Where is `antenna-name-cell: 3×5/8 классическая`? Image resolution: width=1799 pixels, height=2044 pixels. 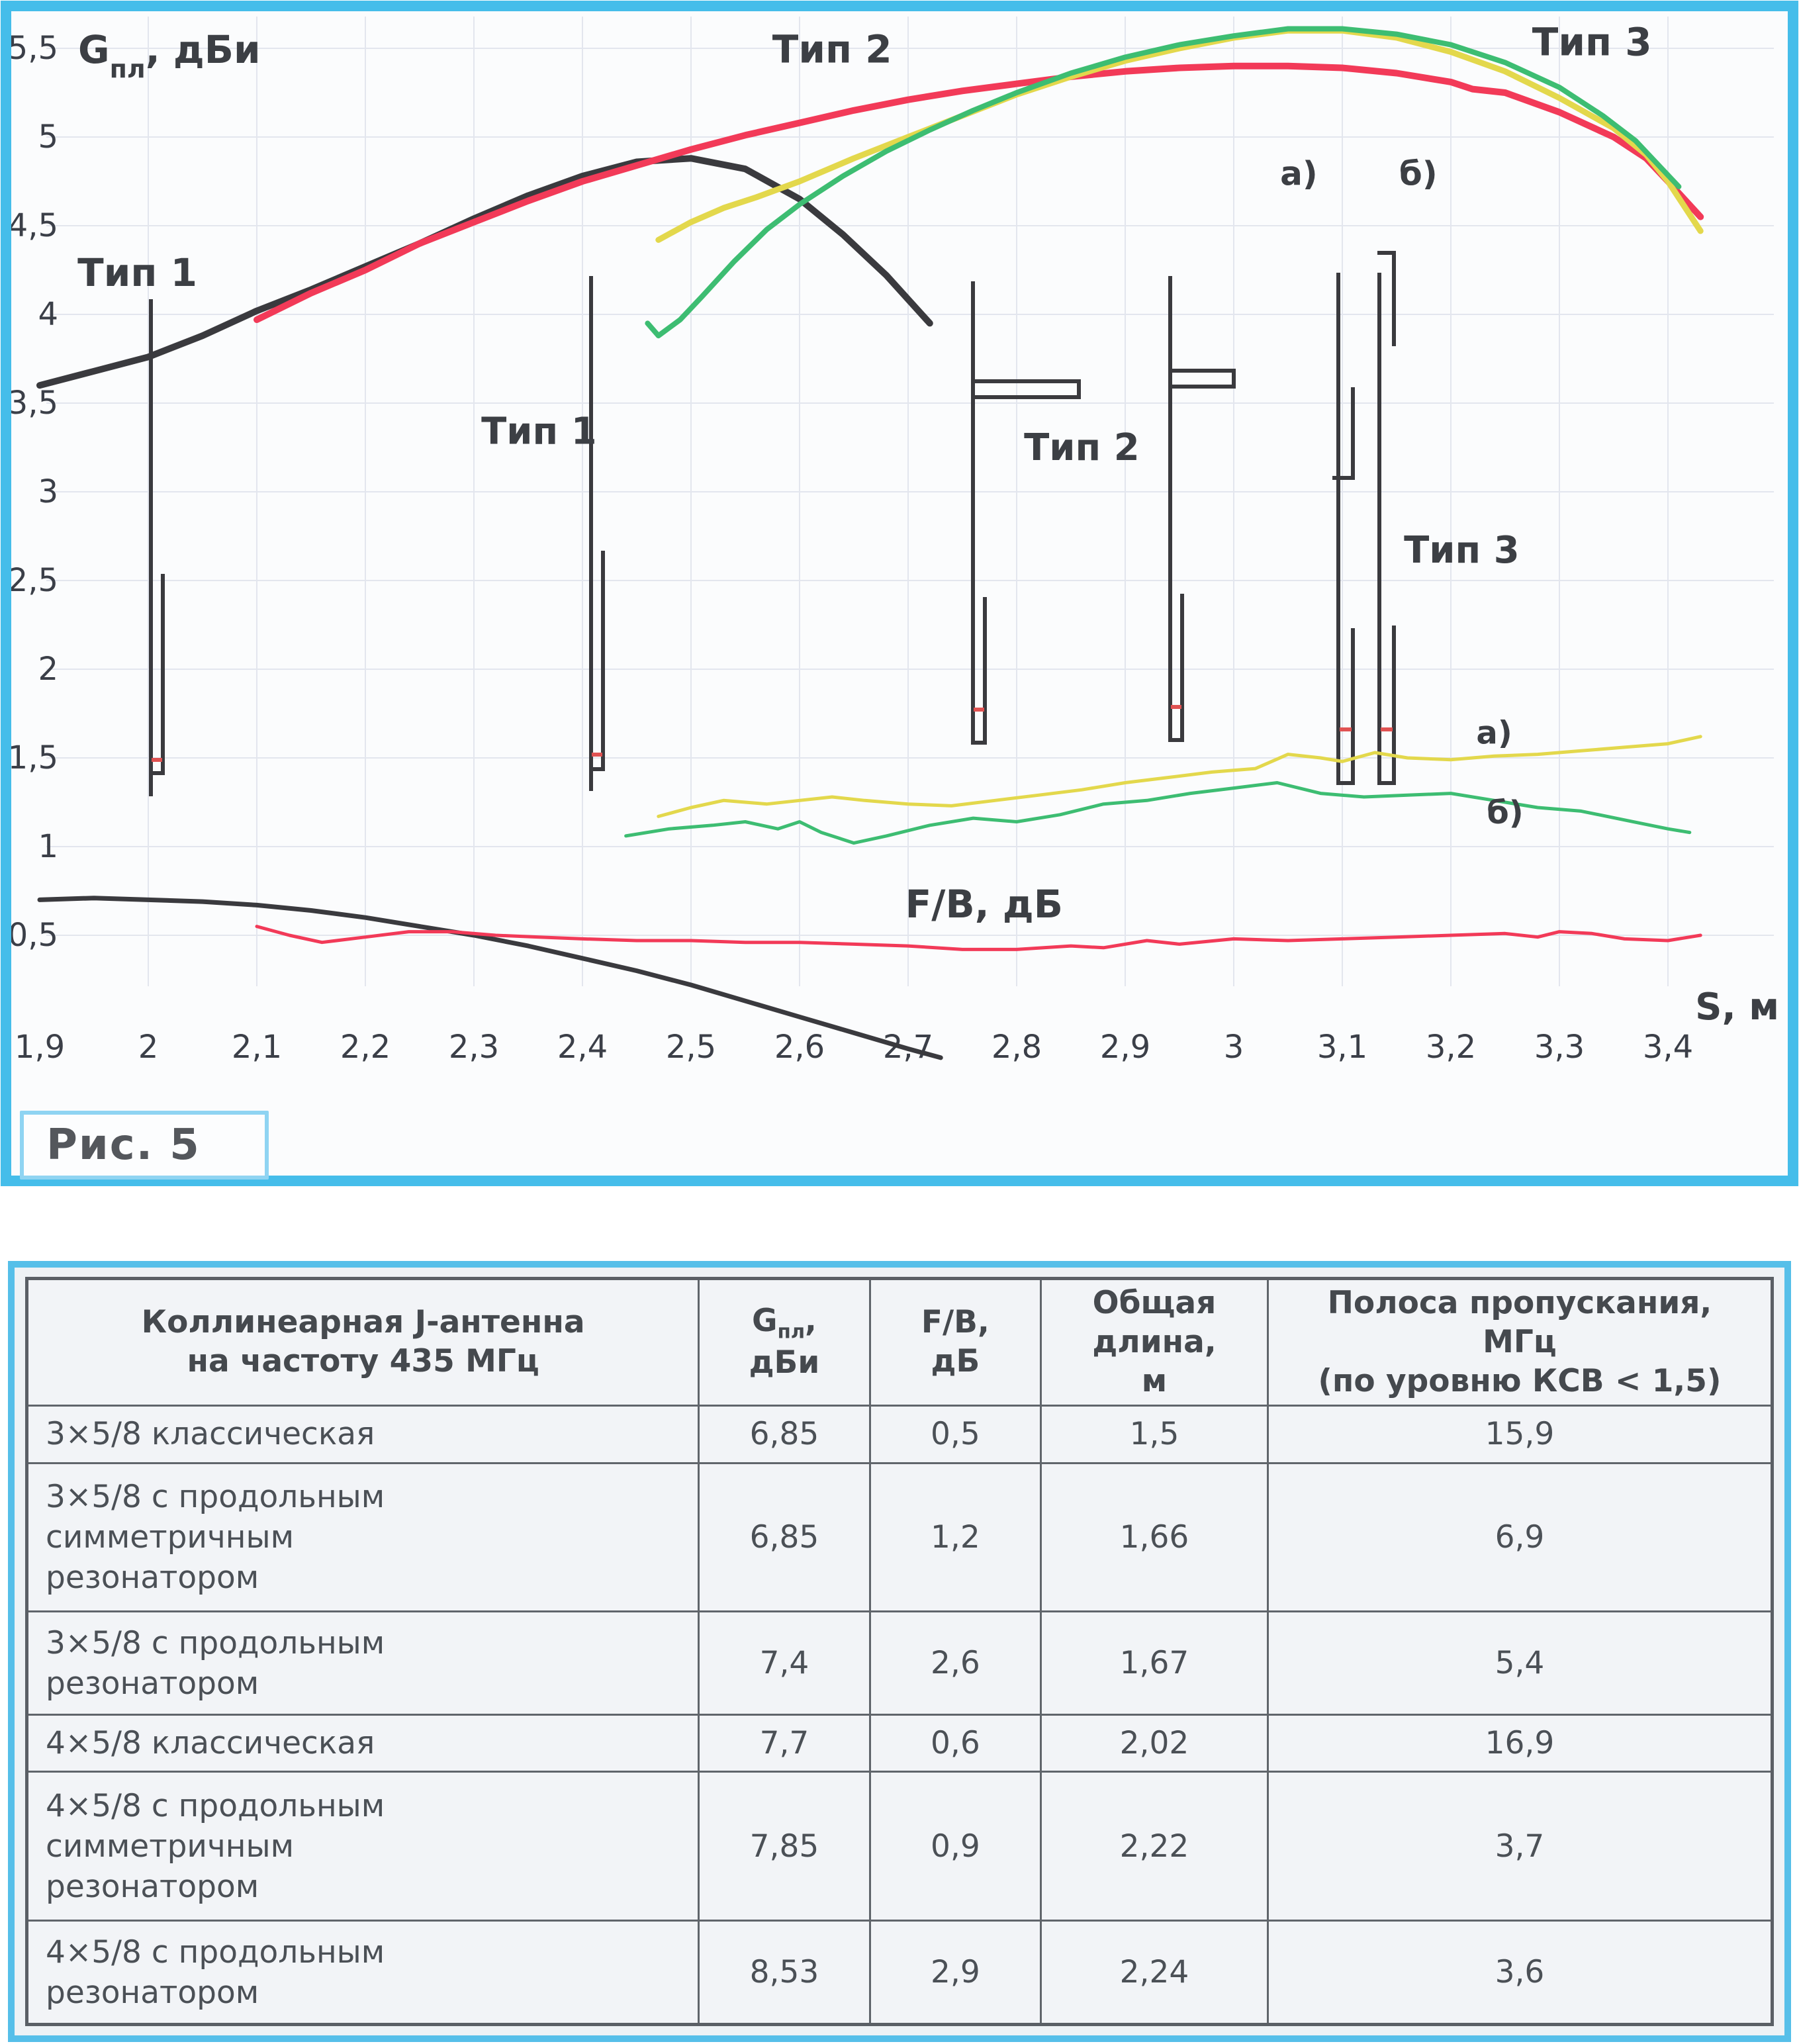 antenna-name-cell: 3×5/8 классическая is located at coordinates (362, 1434).